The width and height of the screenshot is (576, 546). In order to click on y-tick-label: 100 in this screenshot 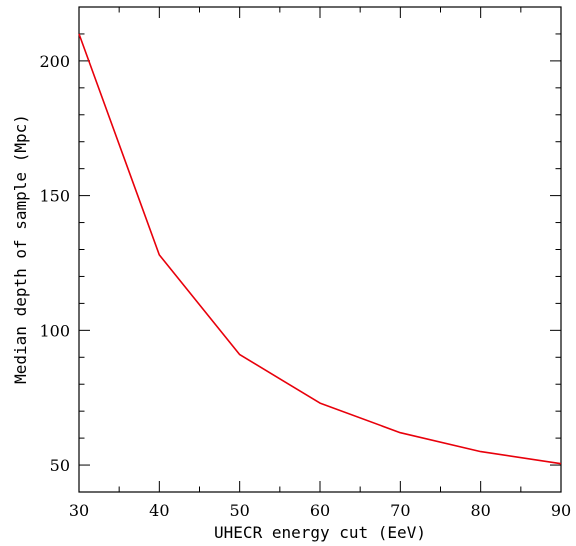, I will do `click(54, 330)`.